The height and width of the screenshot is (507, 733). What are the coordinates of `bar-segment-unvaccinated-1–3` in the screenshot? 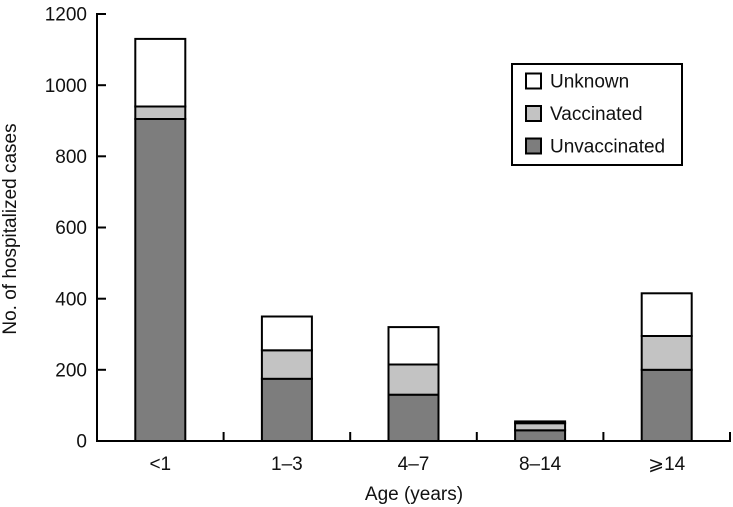 It's located at (286, 410).